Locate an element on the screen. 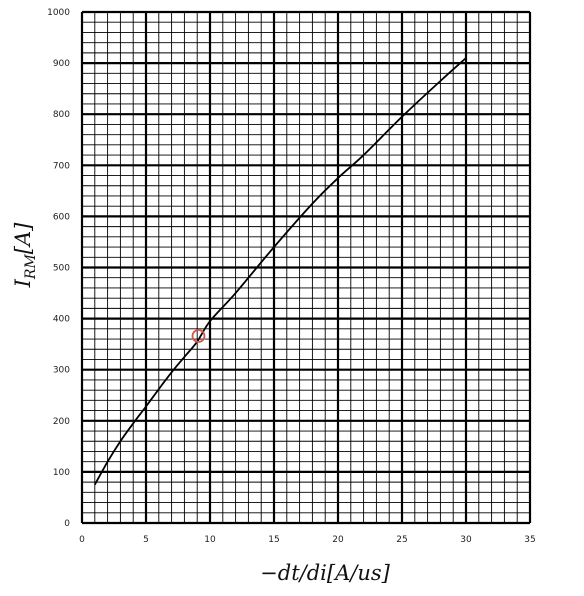  x-tick-label: 25 is located at coordinates (401, 540).